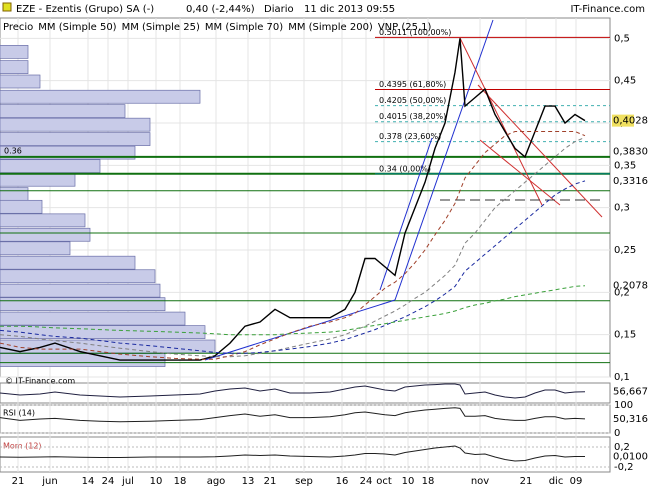  I want to click on legend-entry: MM (Simple 50), so click(77, 27).